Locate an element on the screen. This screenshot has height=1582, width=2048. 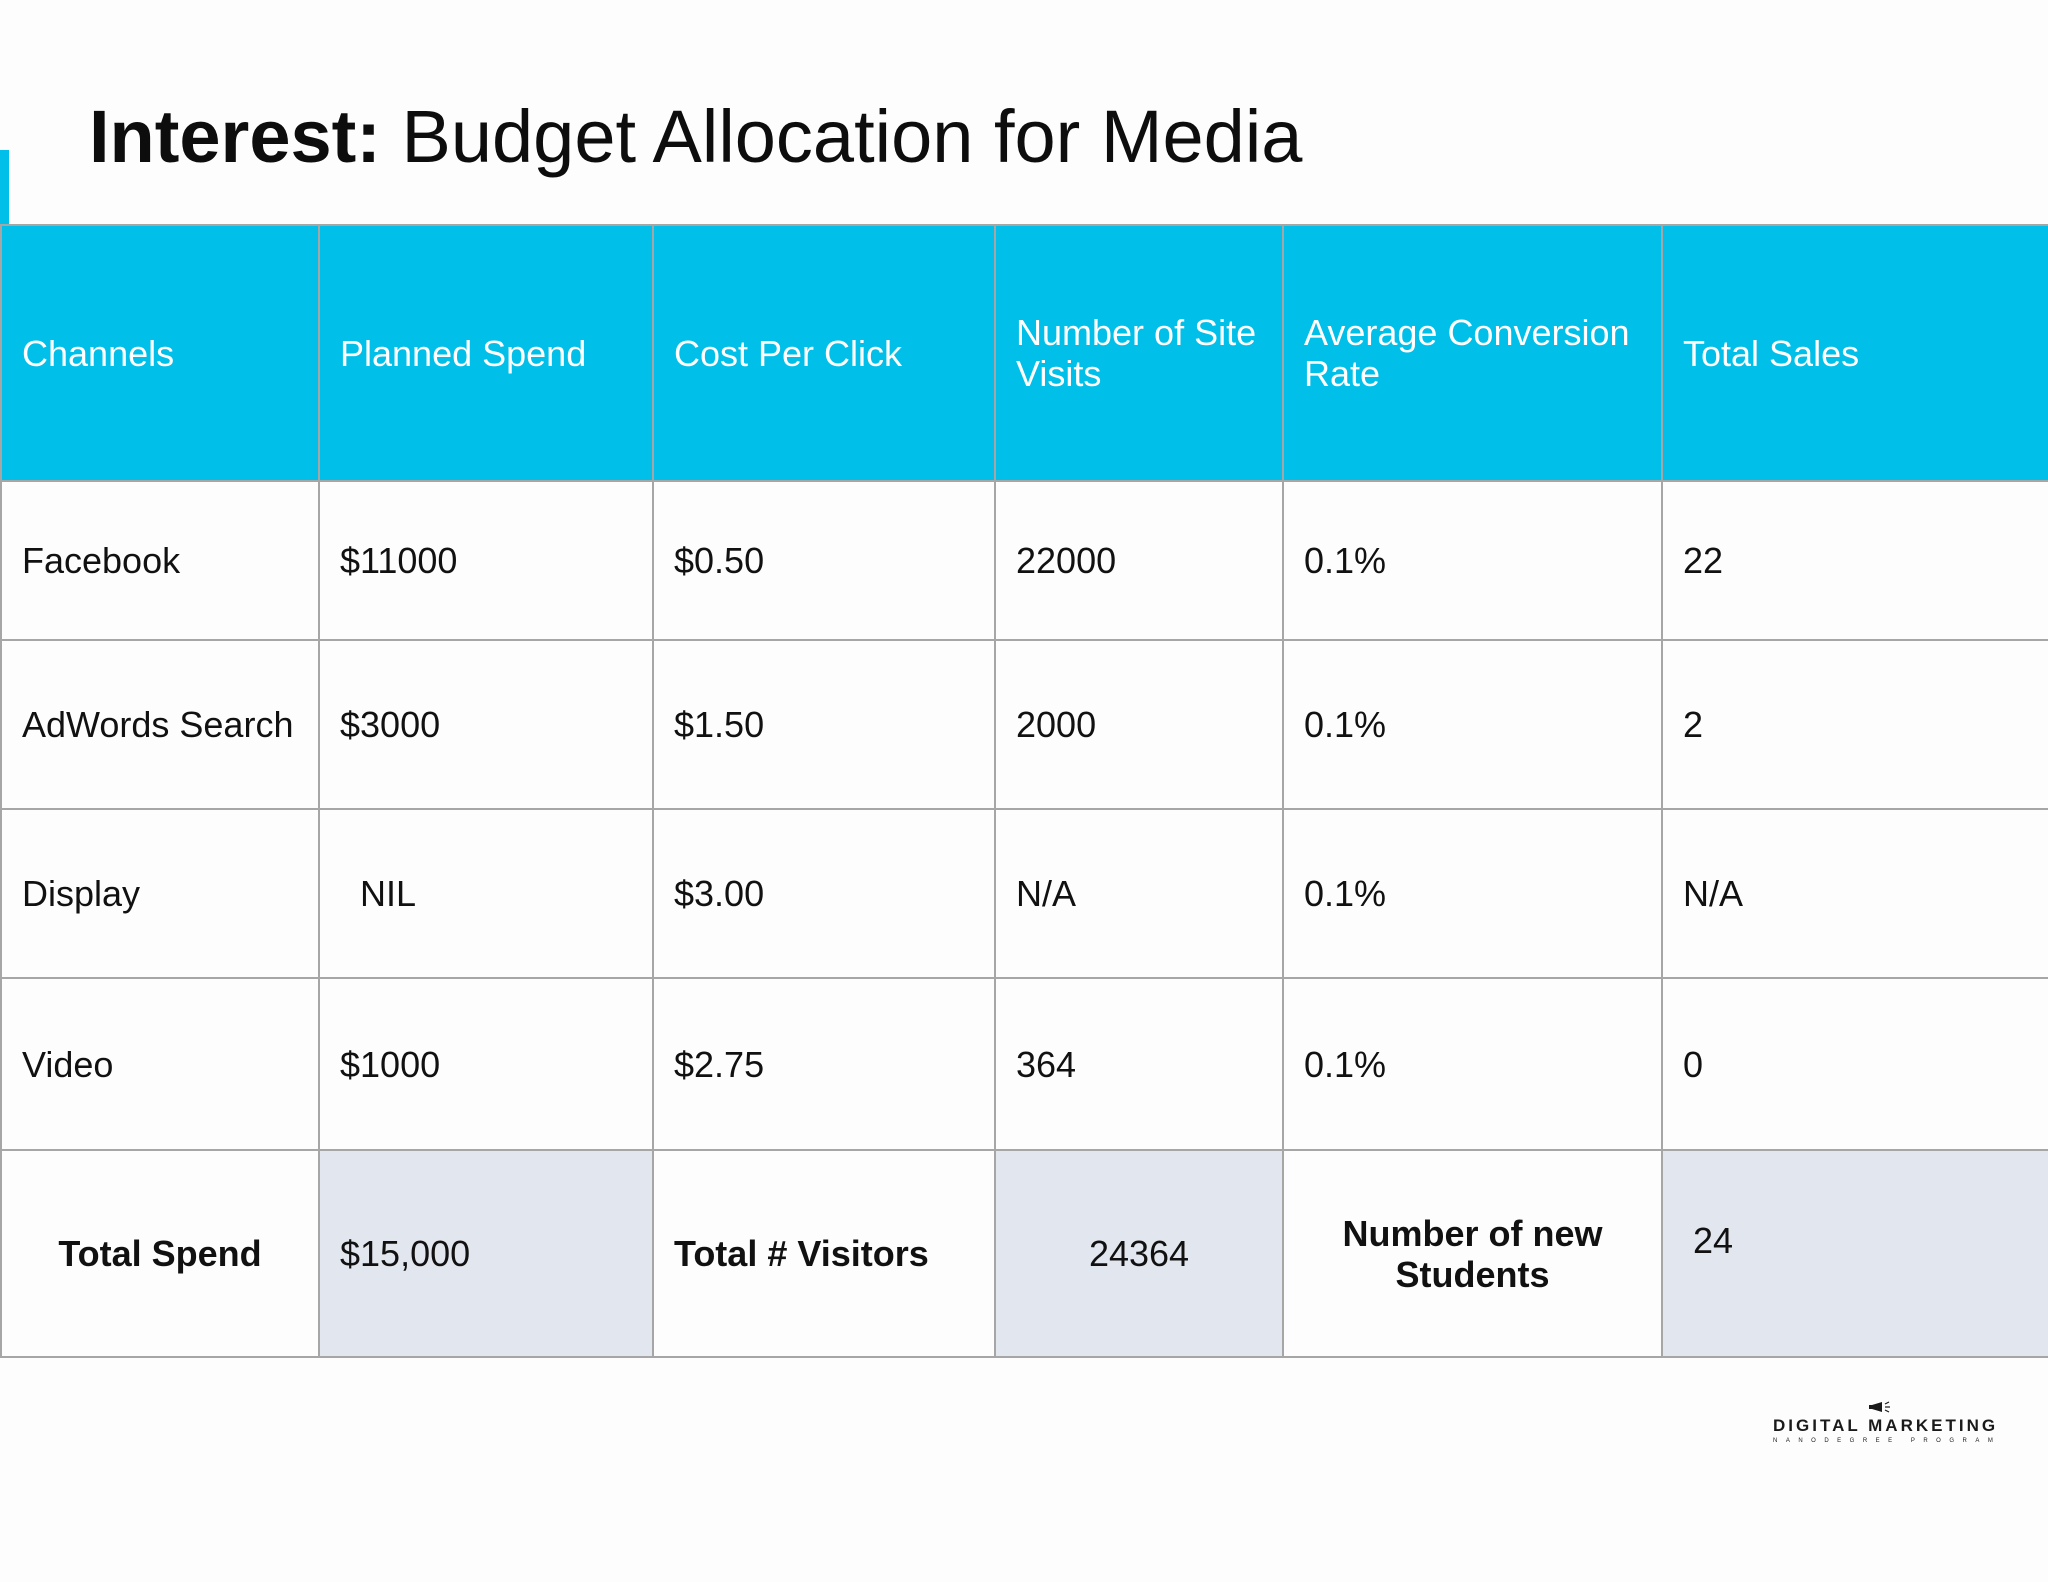
cell-site-visits: 364 is located at coordinates (1139, 1064).